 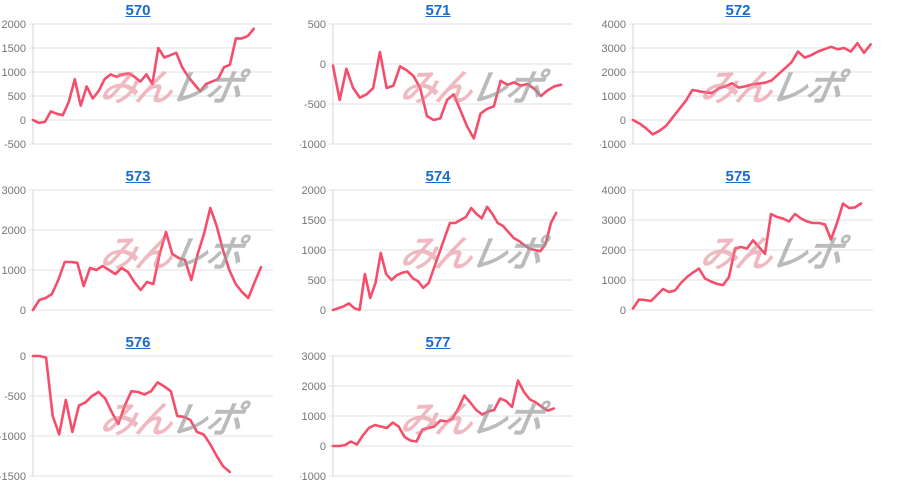 What do you see at coordinates (438, 342) in the screenshot?
I see `chart-title-link: 577` at bounding box center [438, 342].